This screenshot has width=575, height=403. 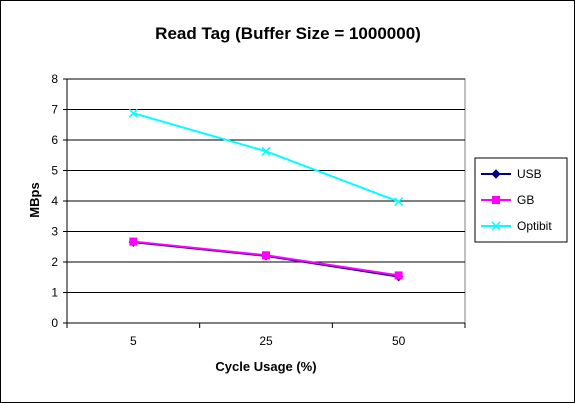 I want to click on legend-marker-optibit, so click(x=496, y=226).